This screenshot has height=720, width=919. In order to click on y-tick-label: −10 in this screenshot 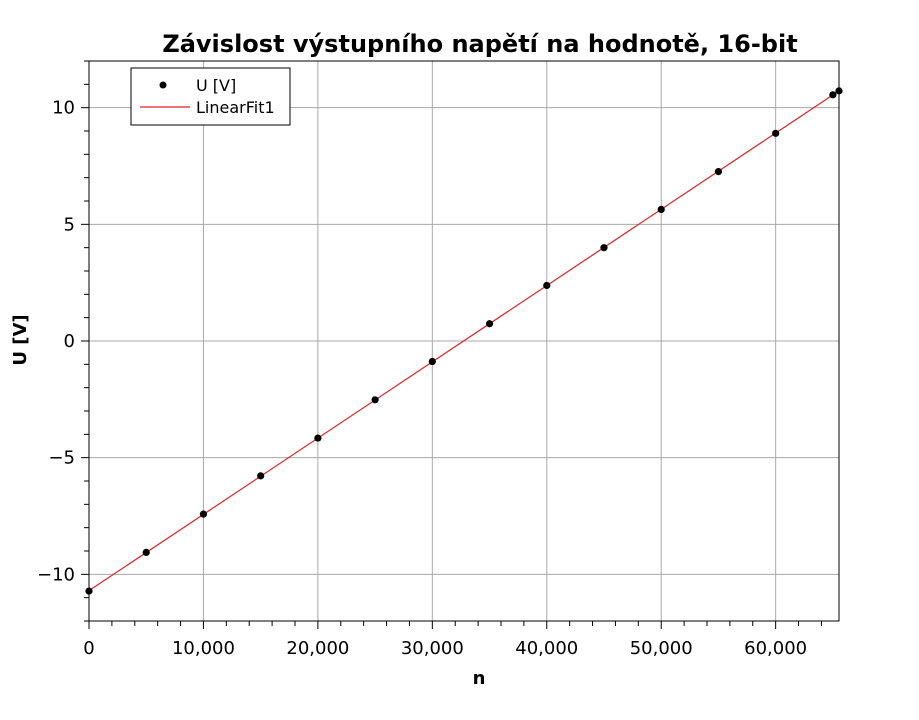, I will do `click(56, 574)`.